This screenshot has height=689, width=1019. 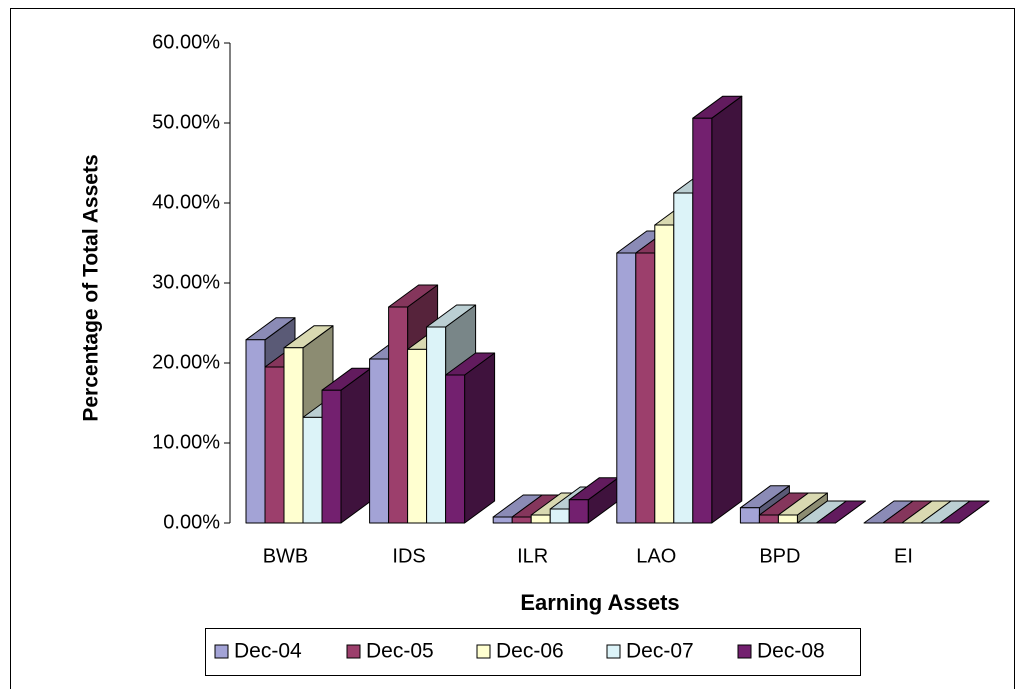 What do you see at coordinates (779, 556) in the screenshot?
I see `x-tick-label: BPD` at bounding box center [779, 556].